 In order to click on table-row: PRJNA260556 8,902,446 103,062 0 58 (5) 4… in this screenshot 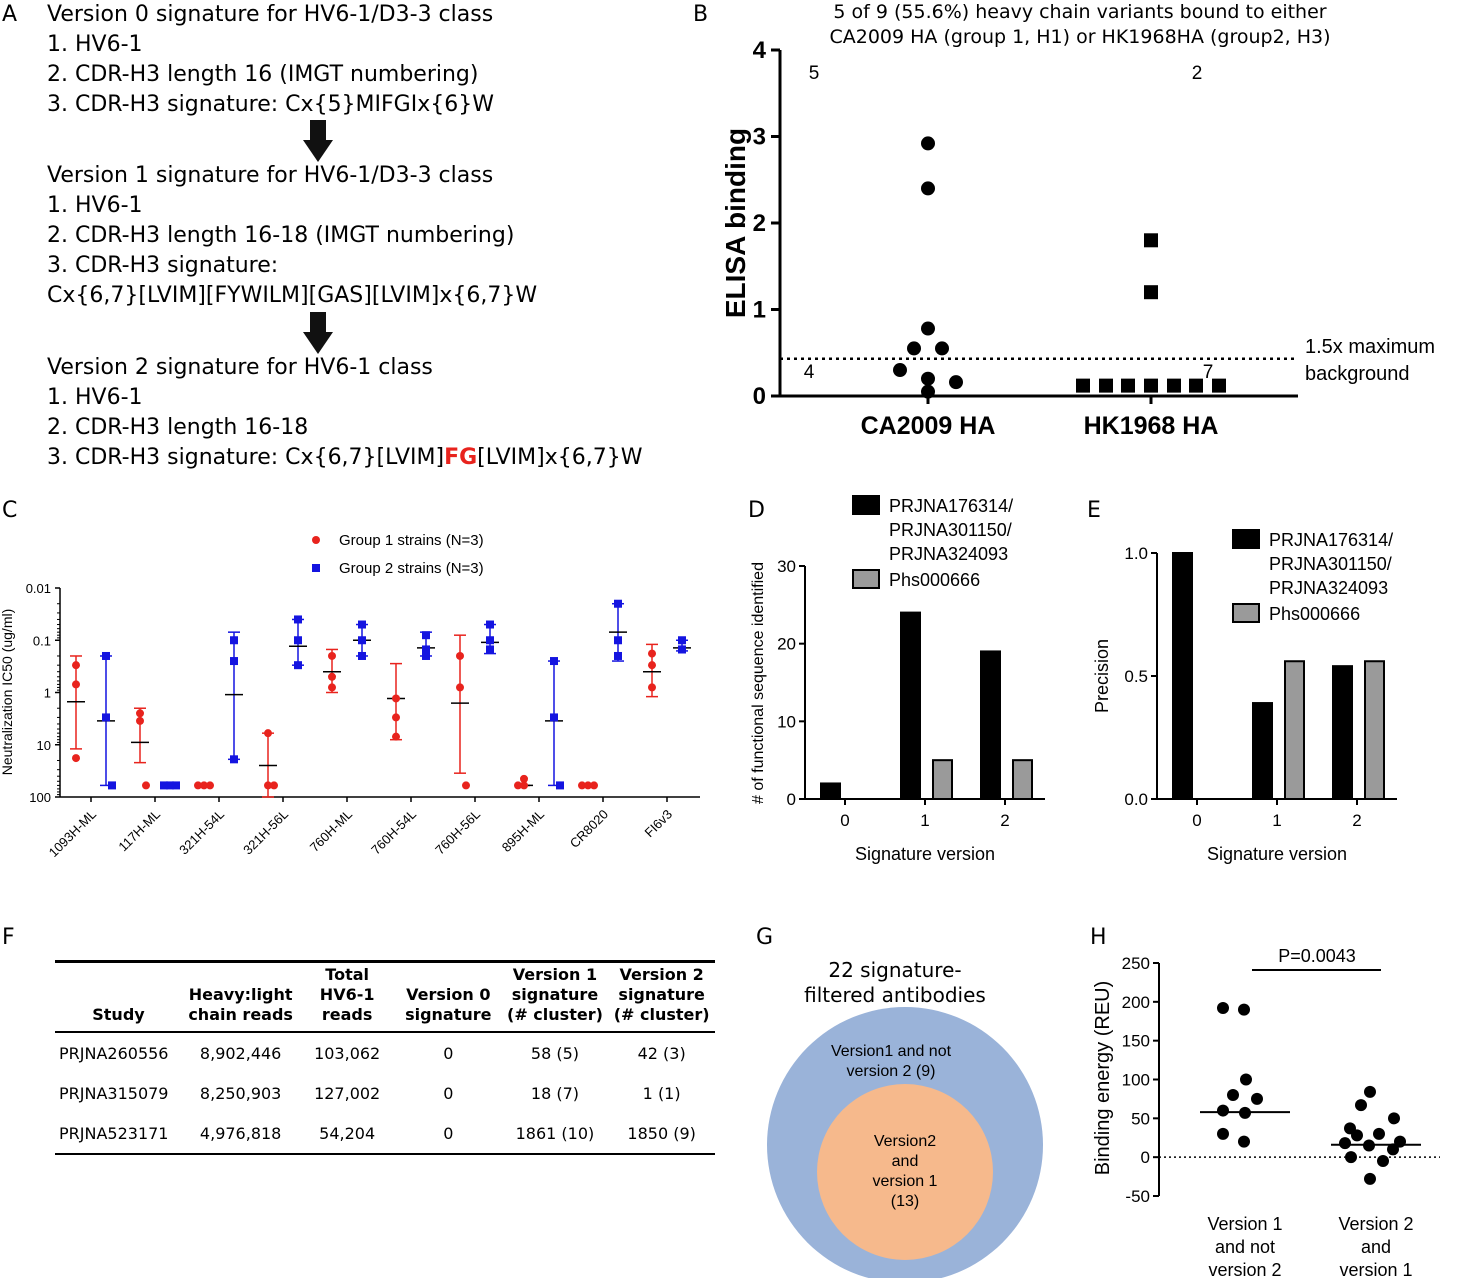, I will do `click(385, 1052)`.